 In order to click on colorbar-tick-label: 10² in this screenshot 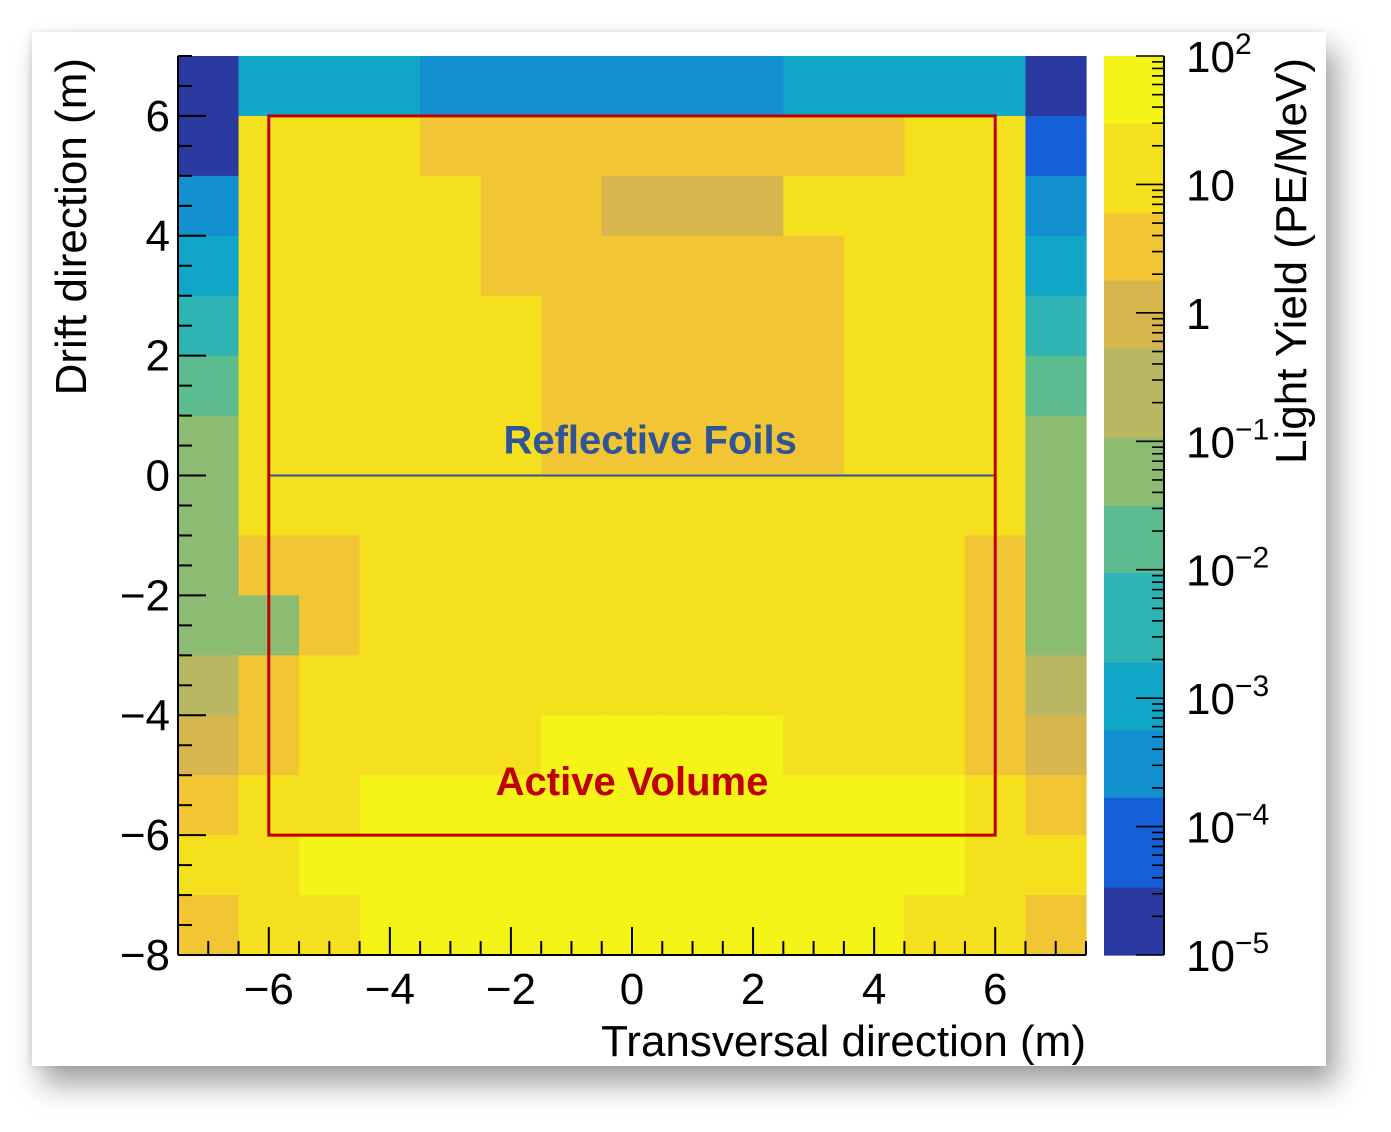, I will do `click(1219, 55)`.